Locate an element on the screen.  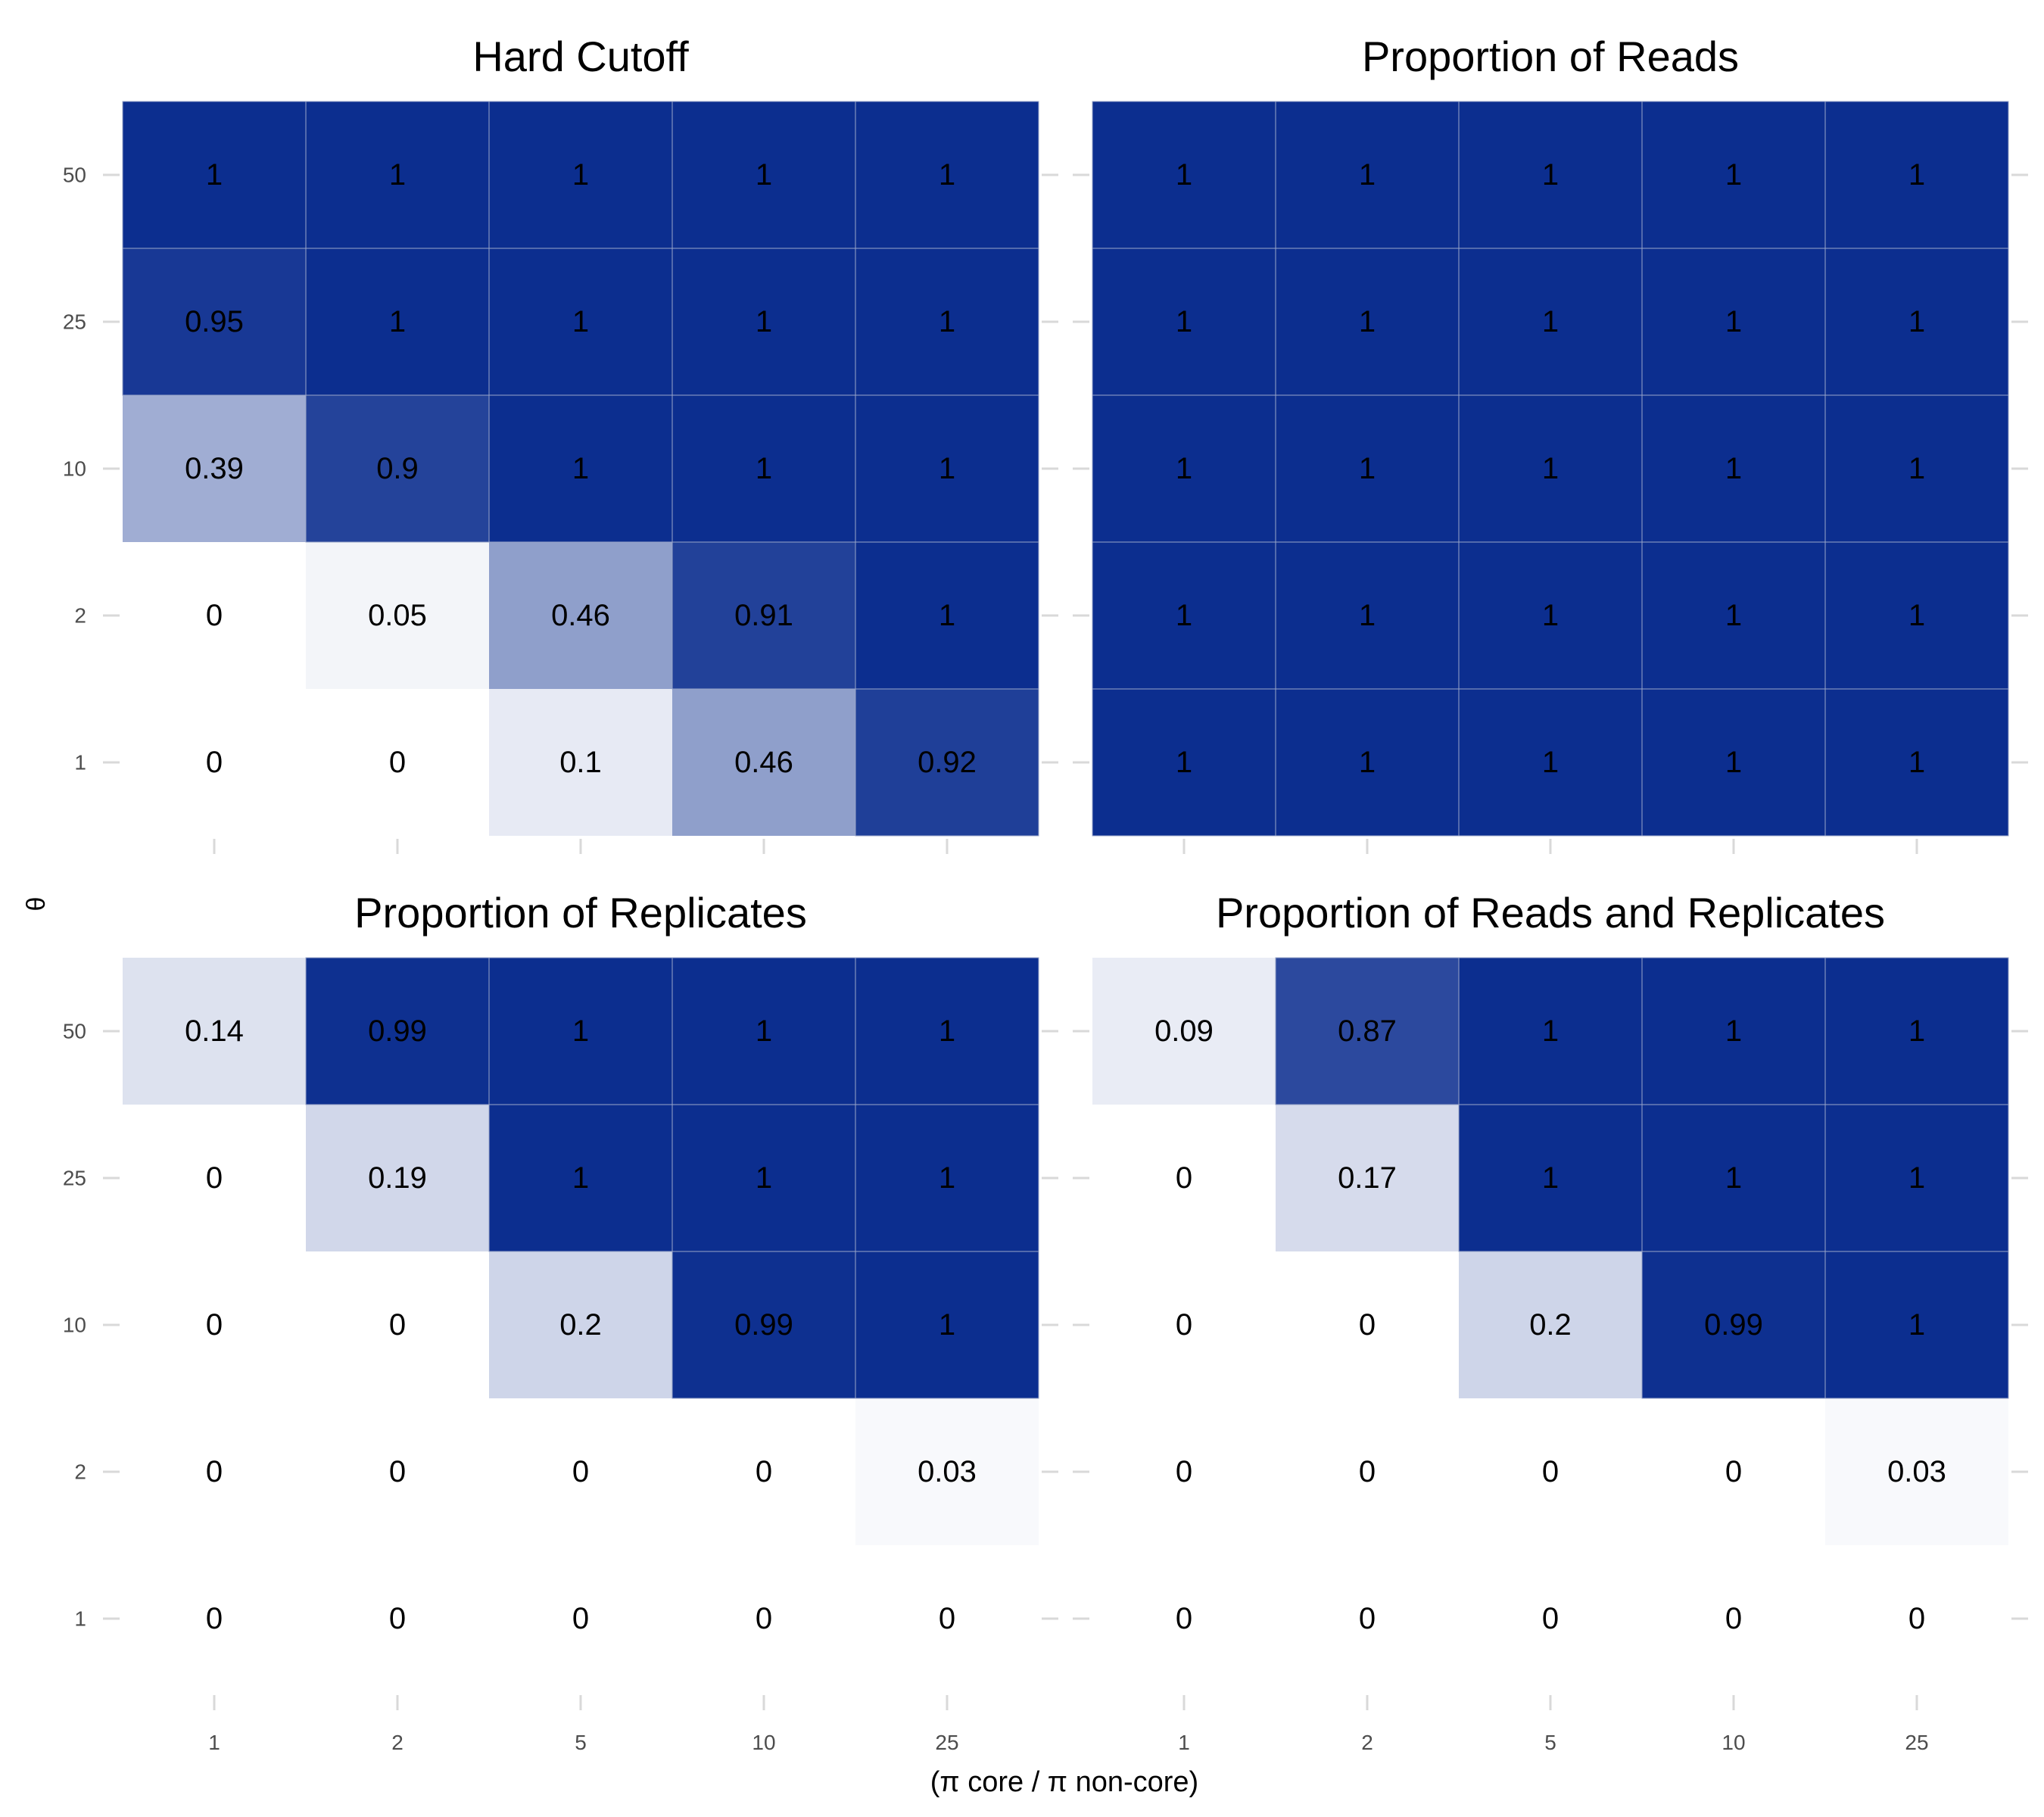
y-tick-label: 1 is located at coordinates (80, 762).